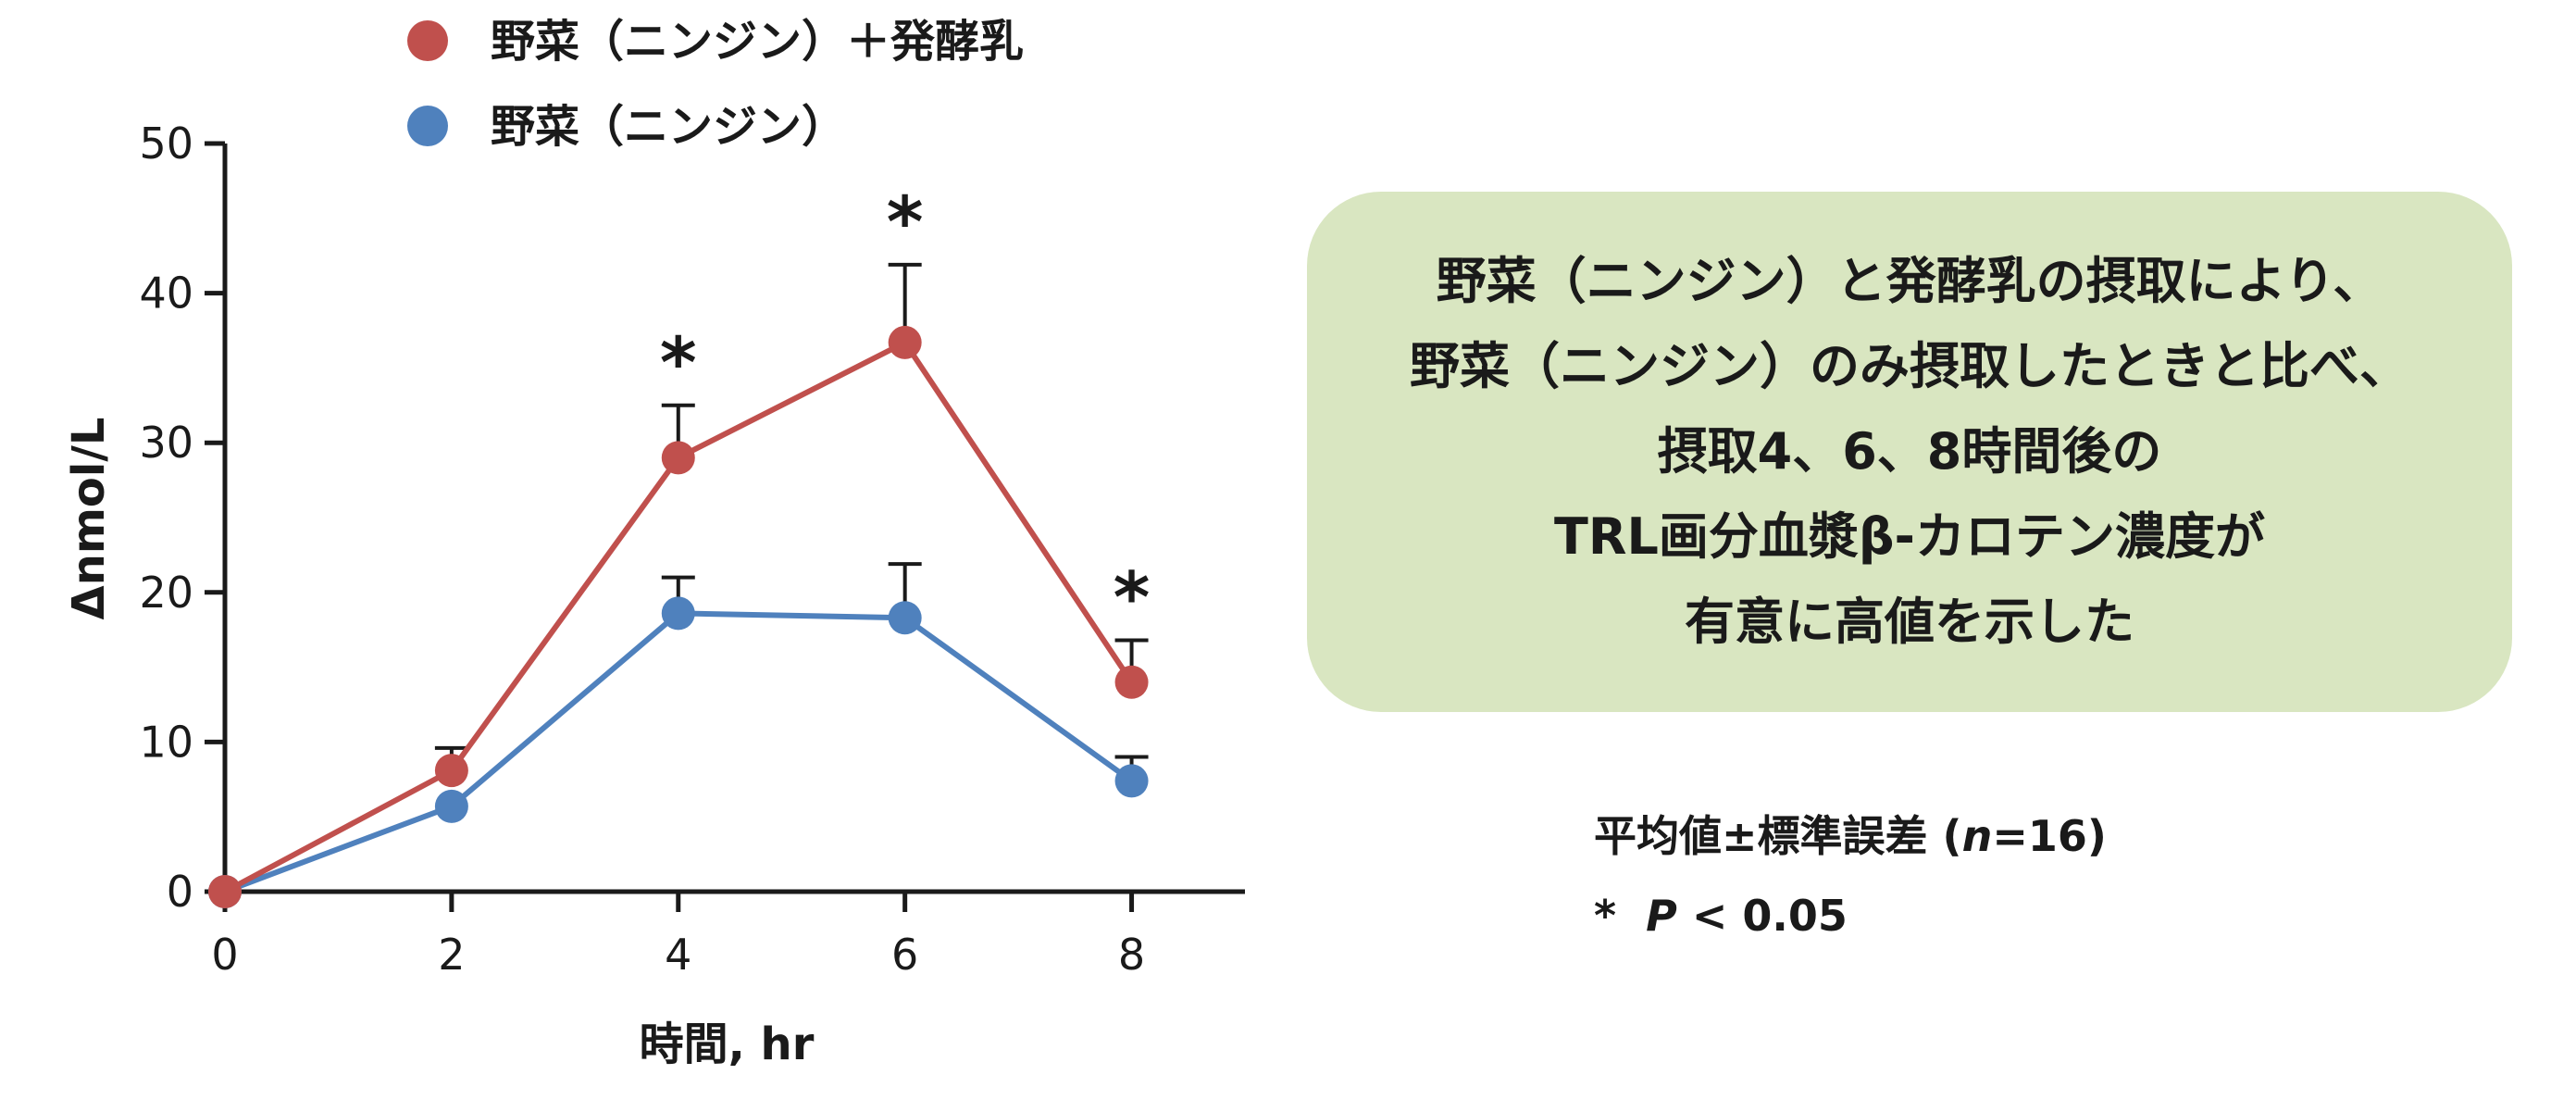 The height and width of the screenshot is (1112, 2576). I want to click on stat-note: 平均値±標準誤差 (n=16), so click(2011, 836).